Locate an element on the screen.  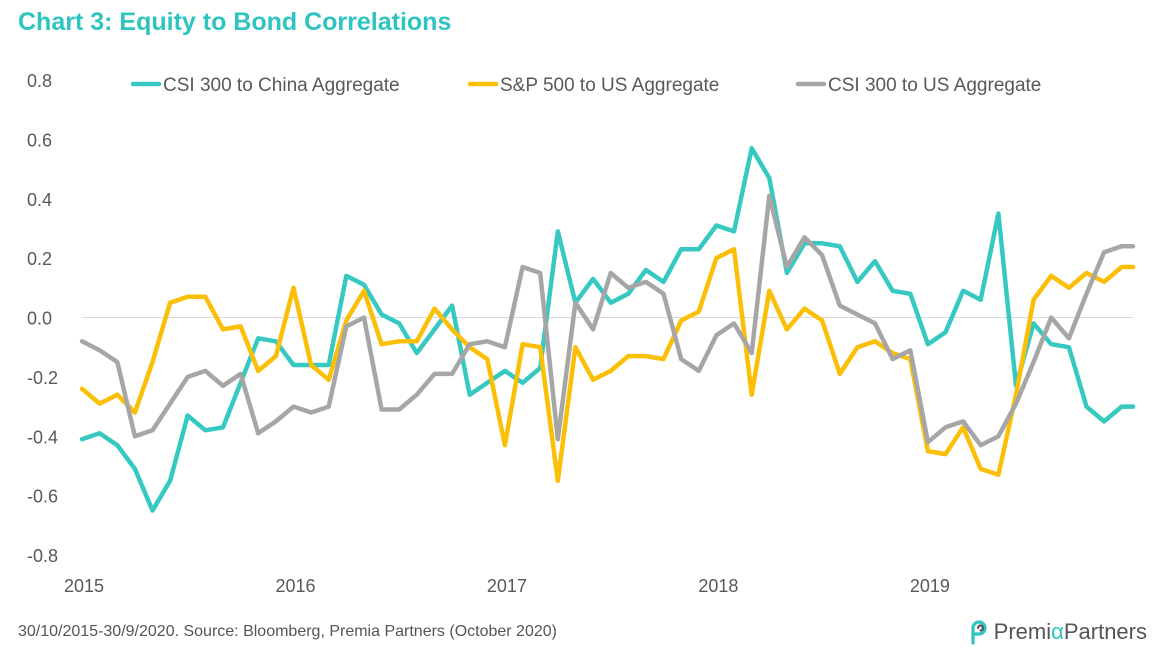
legend-label-1: CSI 300 to China Aggregate is located at coordinates (281, 85).